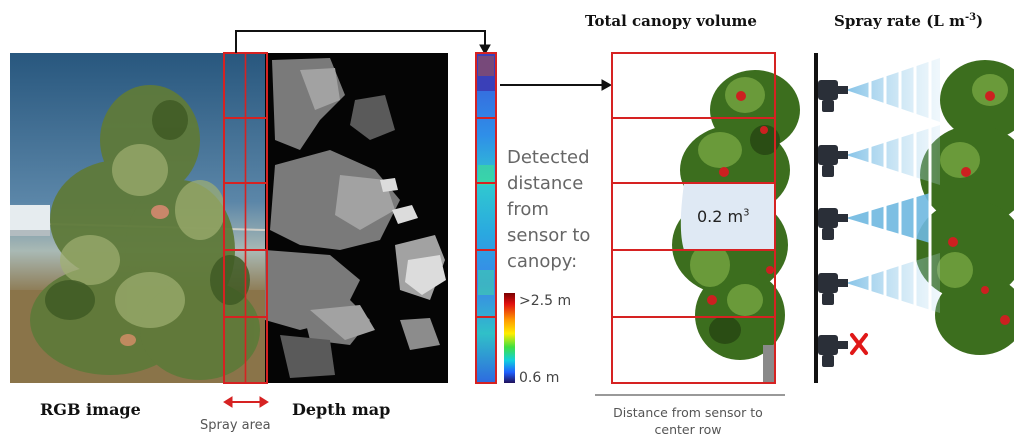  Describe the element at coordinates (363, 43) in the screenshot. I see `bracket-arrow-icon` at that location.